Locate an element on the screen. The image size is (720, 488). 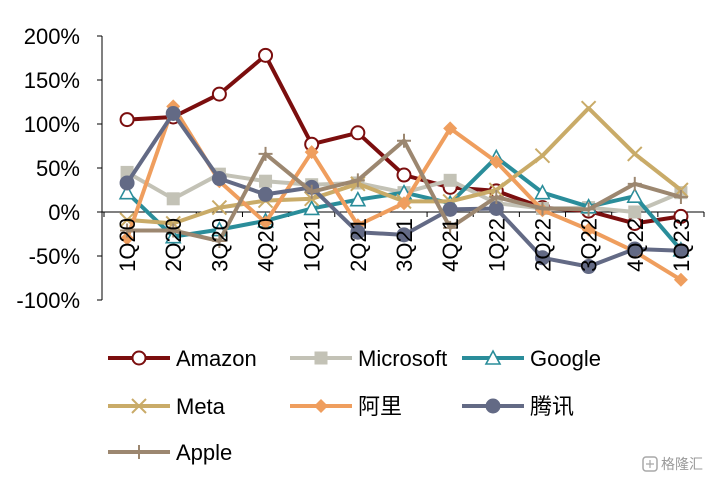
legend-item: Microsoft is located at coordinates (368, 358).